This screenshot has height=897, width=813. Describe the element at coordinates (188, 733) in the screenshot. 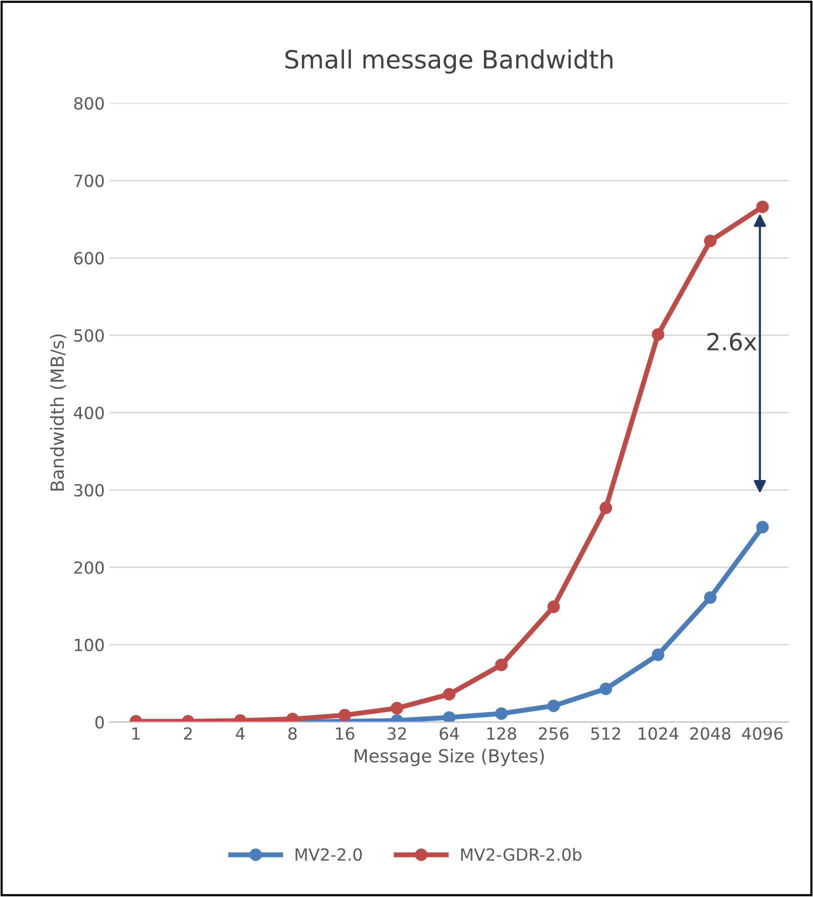

I see `x-tick-label: 2` at that location.